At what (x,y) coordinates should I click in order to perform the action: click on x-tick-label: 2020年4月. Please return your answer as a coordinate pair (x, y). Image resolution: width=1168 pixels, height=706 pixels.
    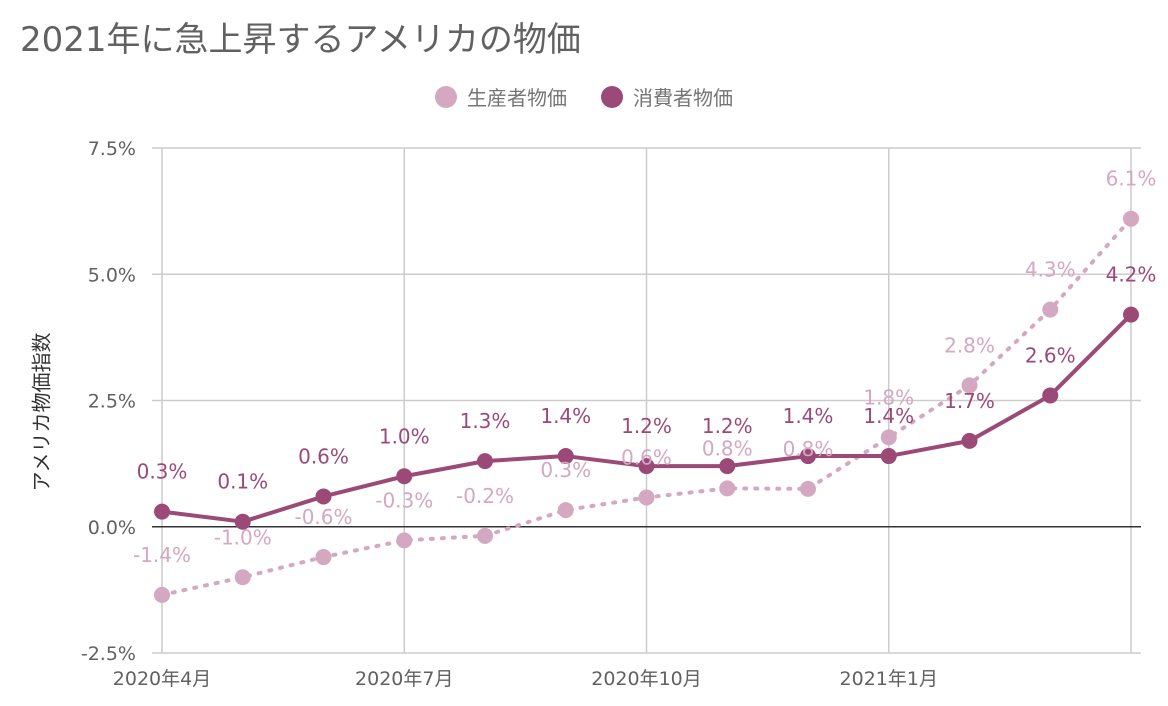
    Looking at the image, I should click on (162, 679).